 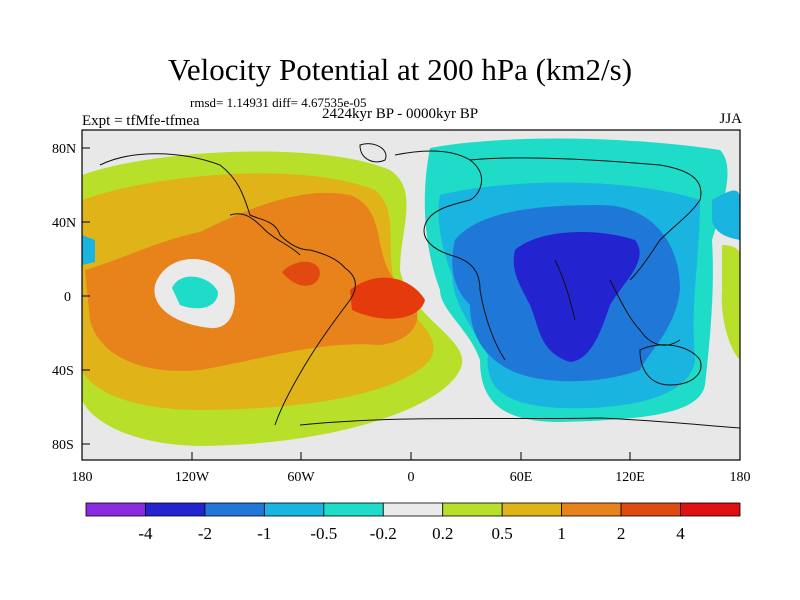 I want to click on season-label: JJA, so click(x=730, y=119).